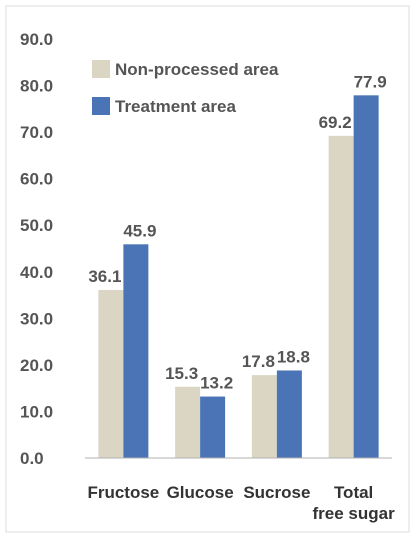 The height and width of the screenshot is (538, 415). I want to click on y-tick-label: 50.0, so click(36, 225).